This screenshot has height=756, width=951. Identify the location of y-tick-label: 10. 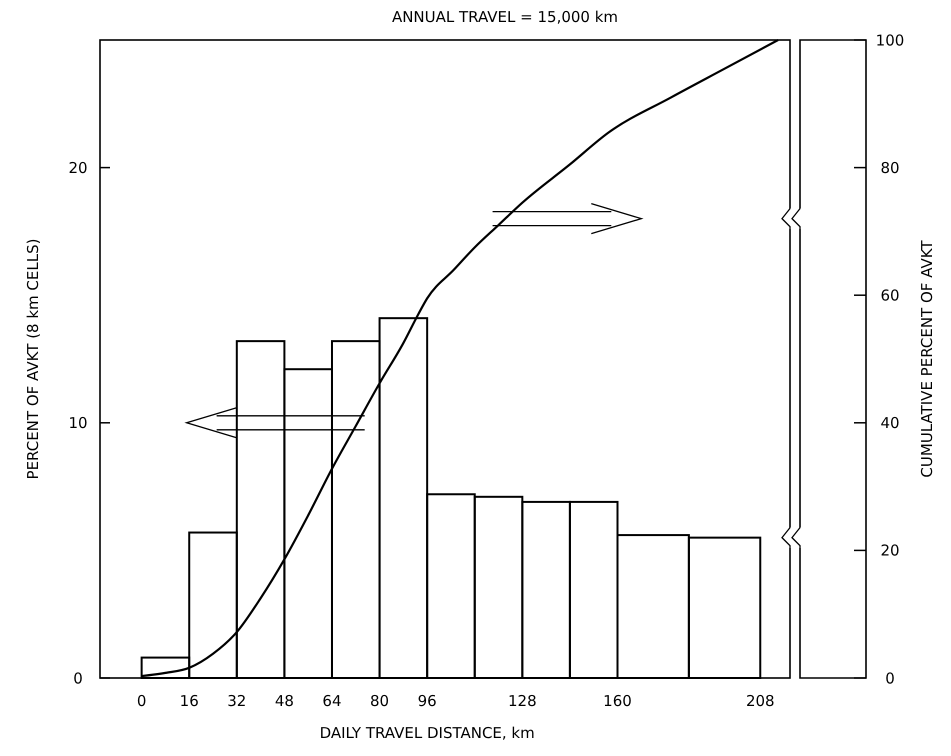
(78, 423).